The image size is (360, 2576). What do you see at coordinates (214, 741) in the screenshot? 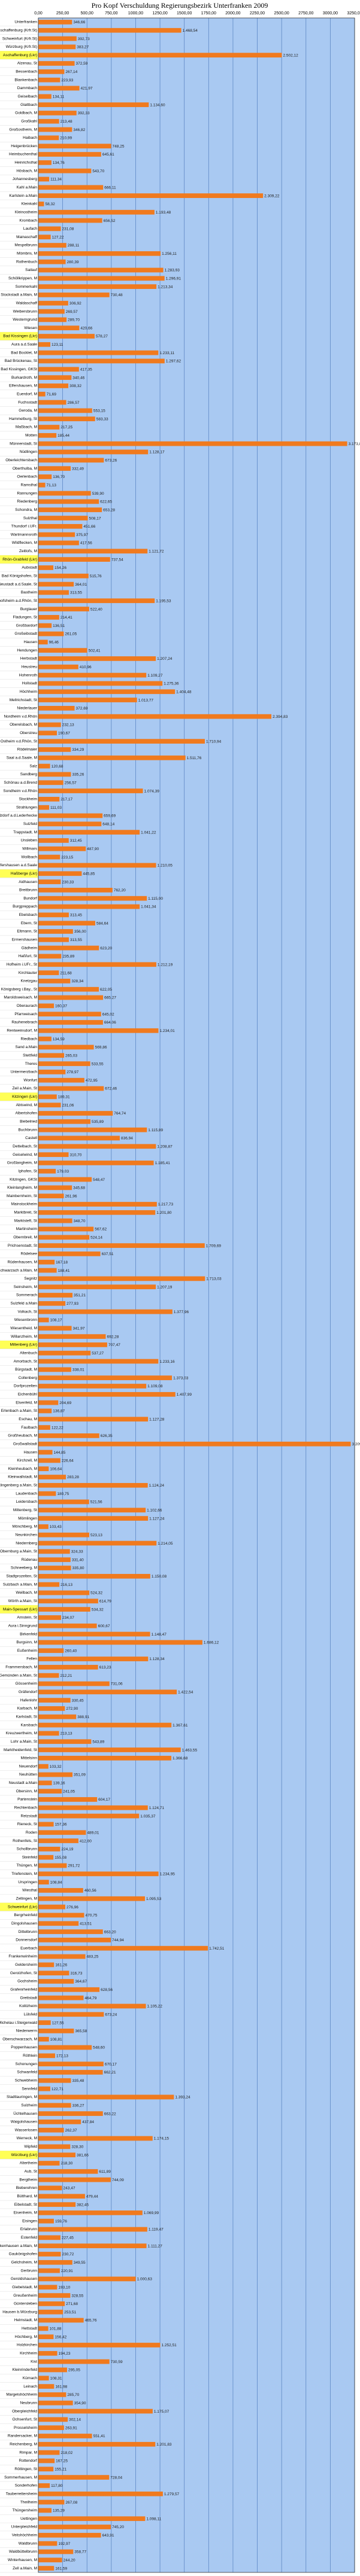
I see `value-label: 1.710,94` at bounding box center [214, 741].